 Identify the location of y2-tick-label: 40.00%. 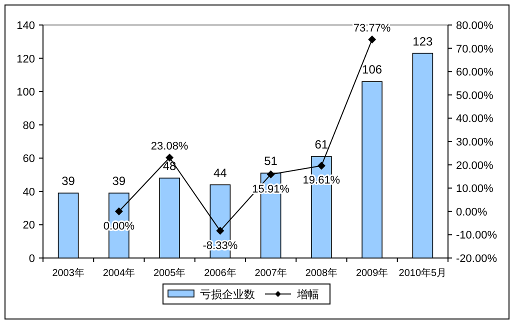
(475, 119).